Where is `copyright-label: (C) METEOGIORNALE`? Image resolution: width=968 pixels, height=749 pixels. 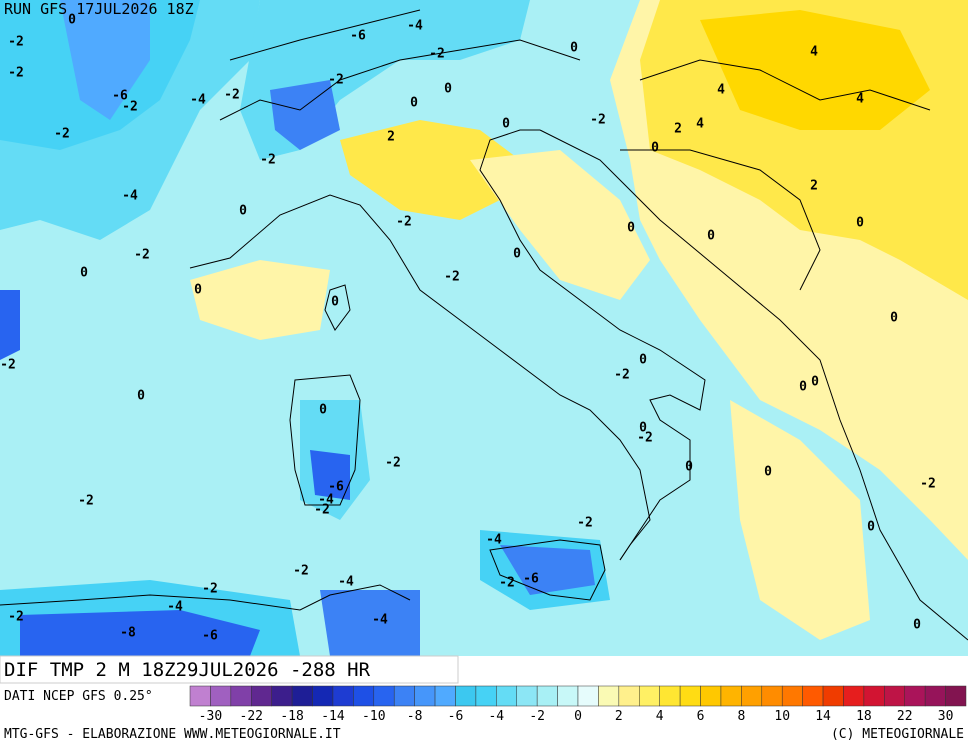
copyright-label: (C) METEOGIORNALE is located at coordinates (897, 734).